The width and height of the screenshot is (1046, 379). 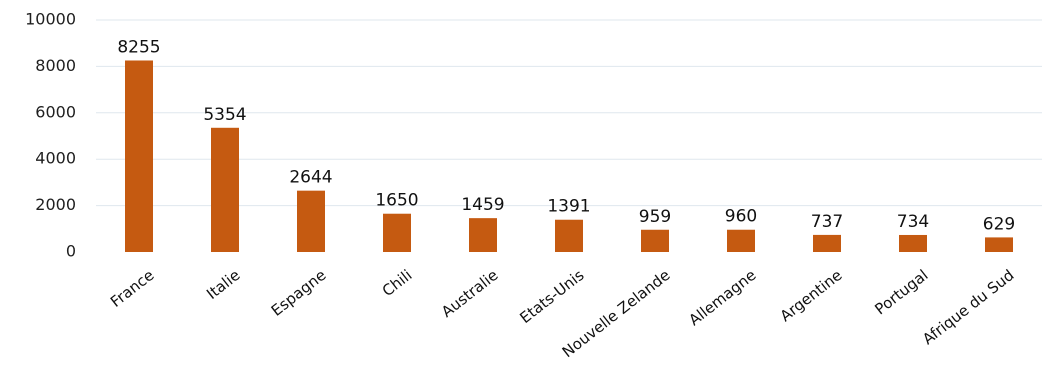 What do you see at coordinates (55, 204) in the screenshot?
I see `y-tick-label: 2000` at bounding box center [55, 204].